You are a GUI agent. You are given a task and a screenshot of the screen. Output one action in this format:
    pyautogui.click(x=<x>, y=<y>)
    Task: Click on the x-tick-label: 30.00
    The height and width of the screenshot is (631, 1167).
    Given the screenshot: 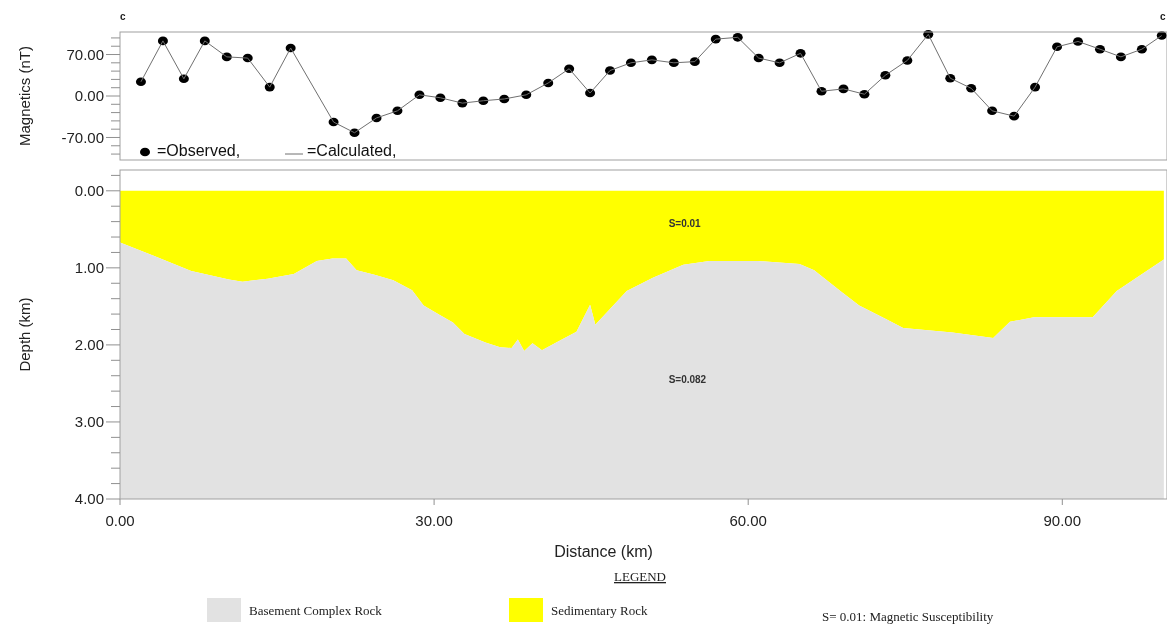 What is the action you would take?
    pyautogui.click(x=434, y=520)
    